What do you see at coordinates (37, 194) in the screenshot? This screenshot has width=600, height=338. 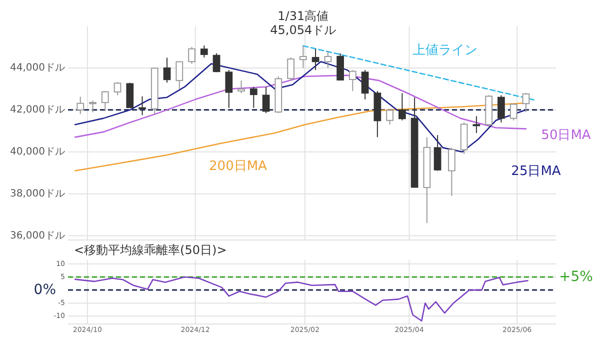 I see `y-tick-label: 38,000ドル` at bounding box center [37, 194].